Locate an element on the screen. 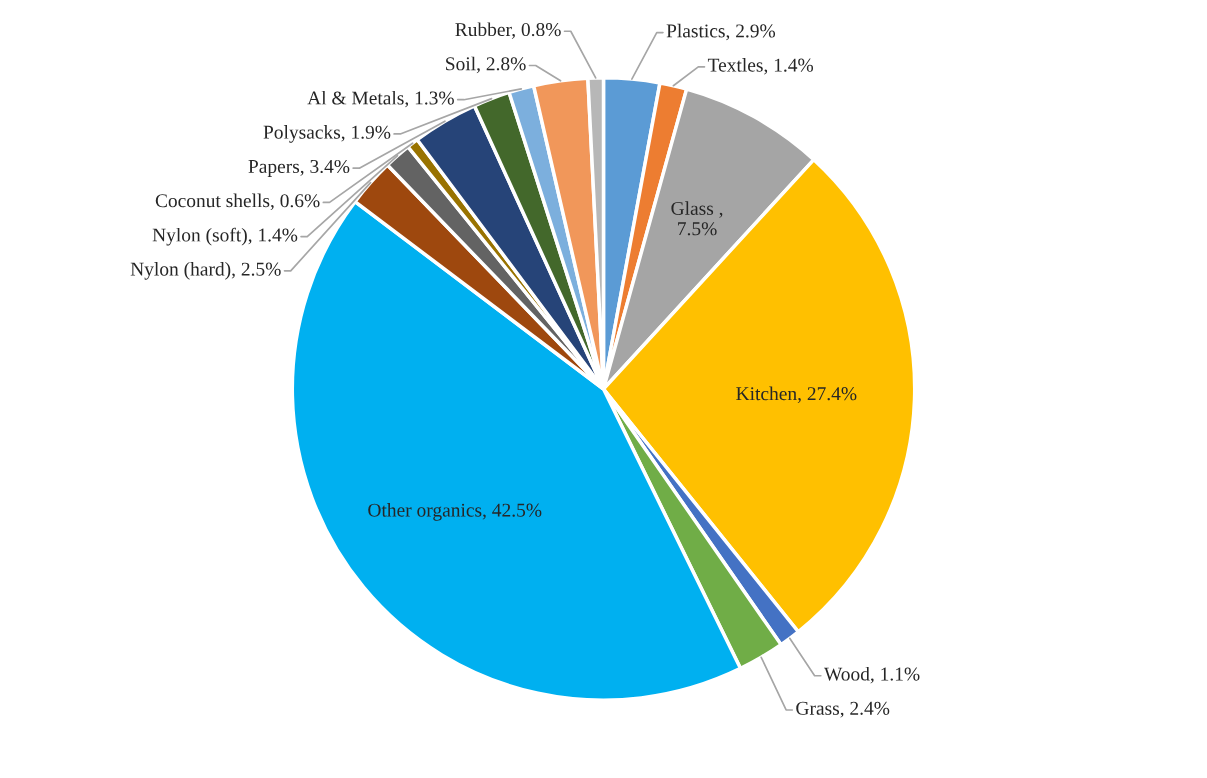  slice-label: Soil, 2.8% is located at coordinates (486, 65).